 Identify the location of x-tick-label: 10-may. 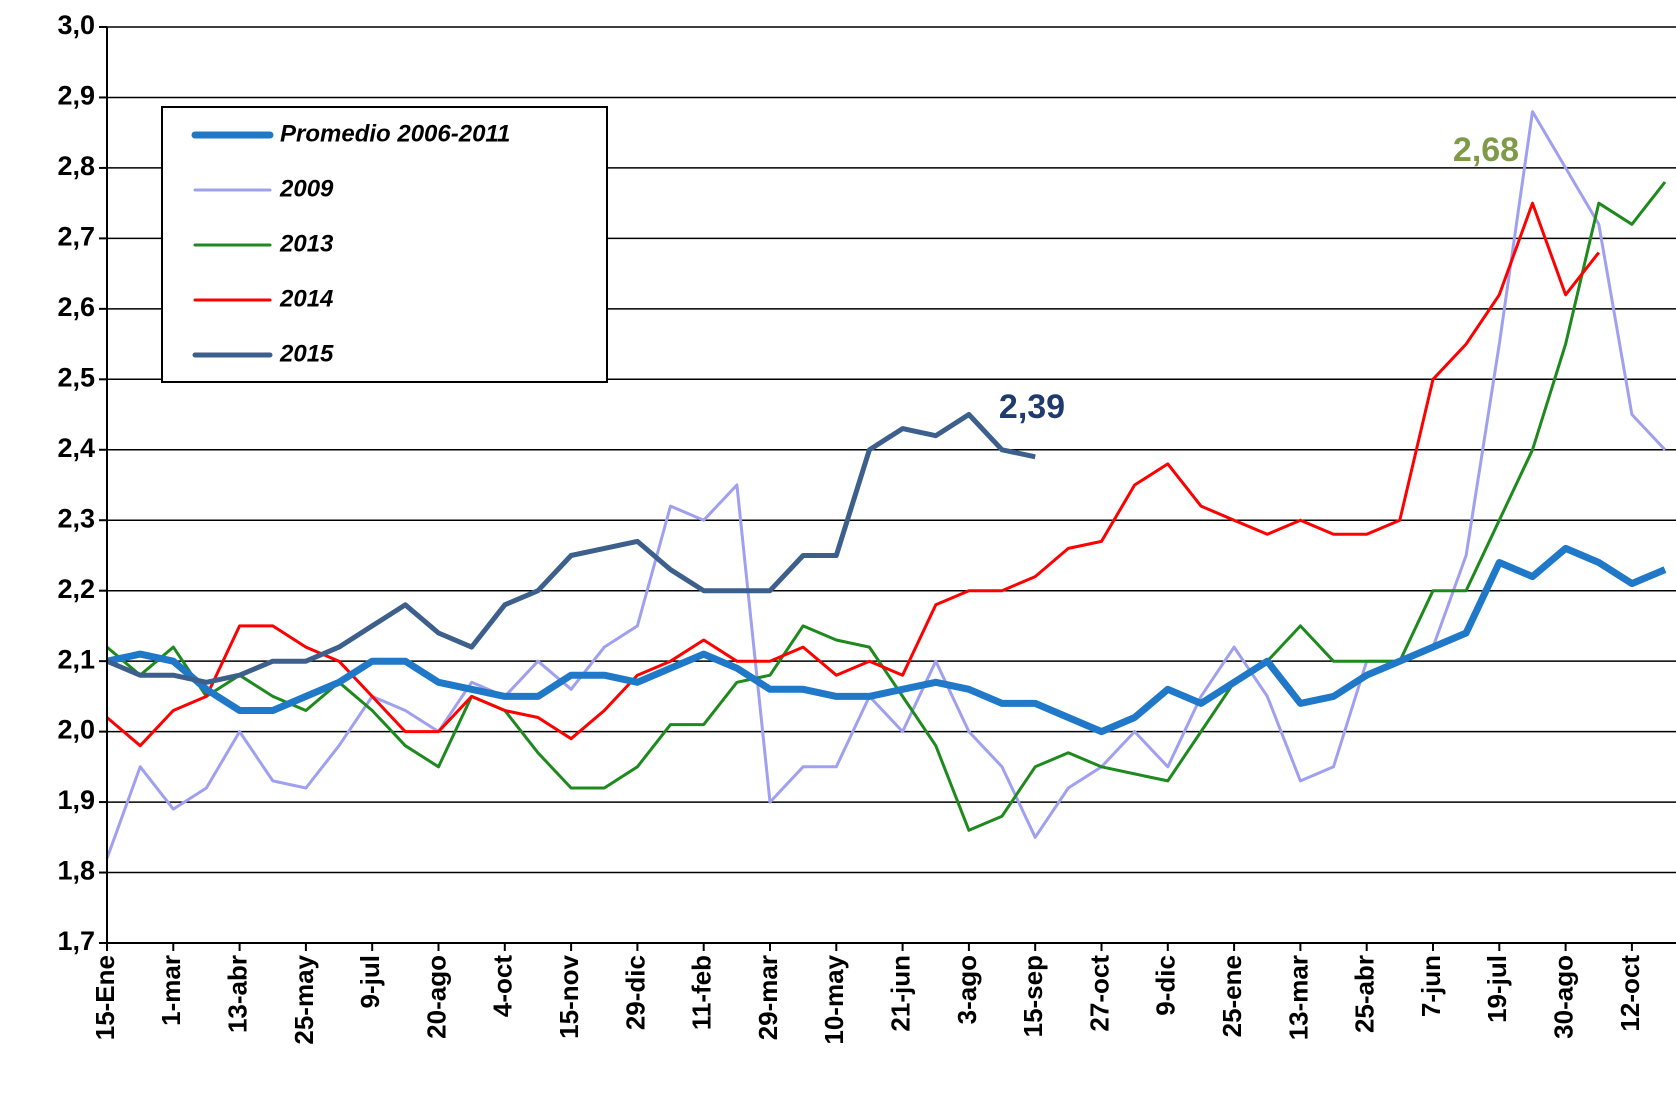
(834, 999).